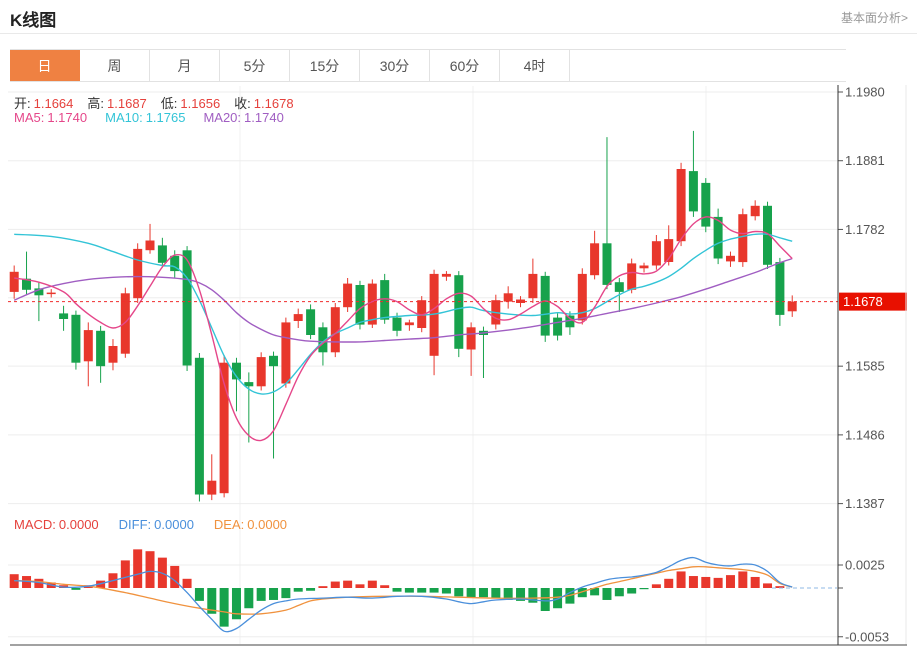 This screenshot has width=917, height=647. Describe the element at coordinates (325, 65) in the screenshot. I see `tab-item-4: 15分` at that location.